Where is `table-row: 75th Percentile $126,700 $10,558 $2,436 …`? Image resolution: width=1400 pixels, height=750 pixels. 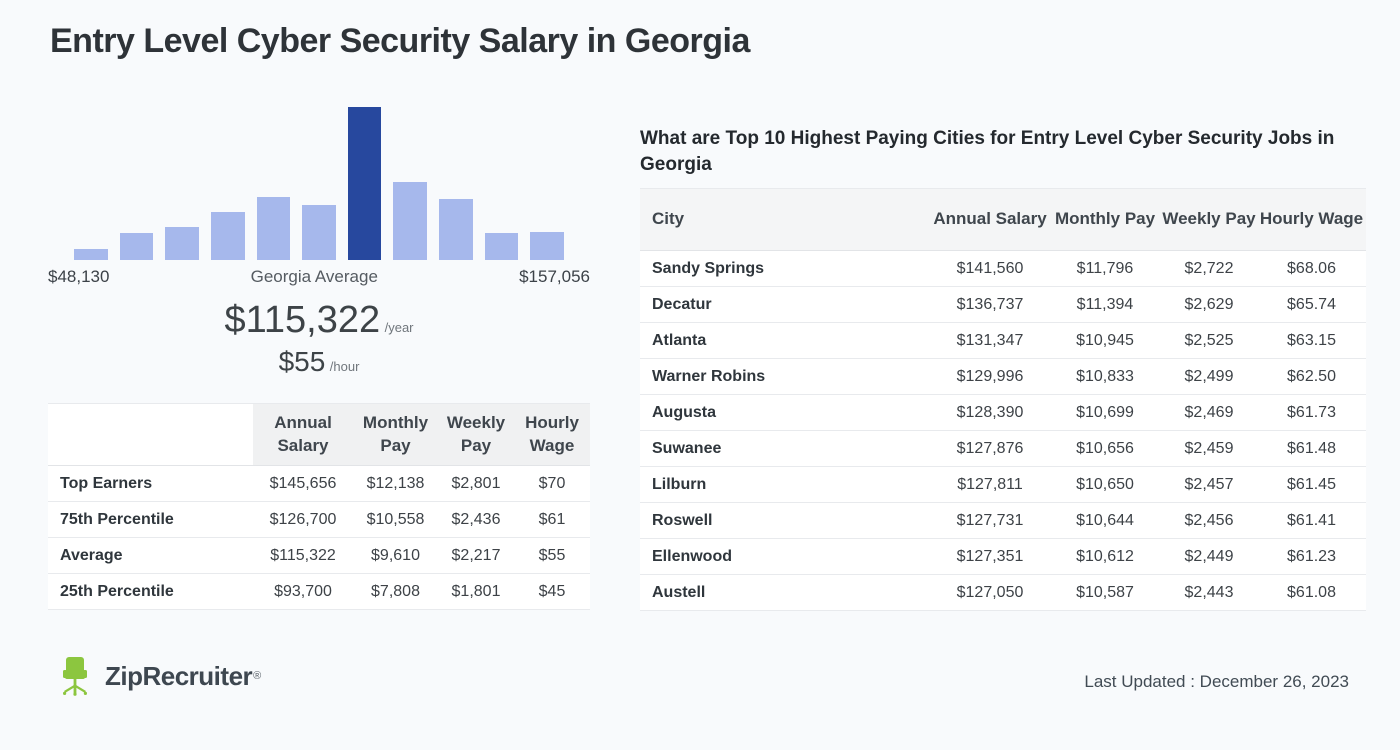 table-row: 75th Percentile $126,700 $10,558 $2,436 … is located at coordinates (319, 520).